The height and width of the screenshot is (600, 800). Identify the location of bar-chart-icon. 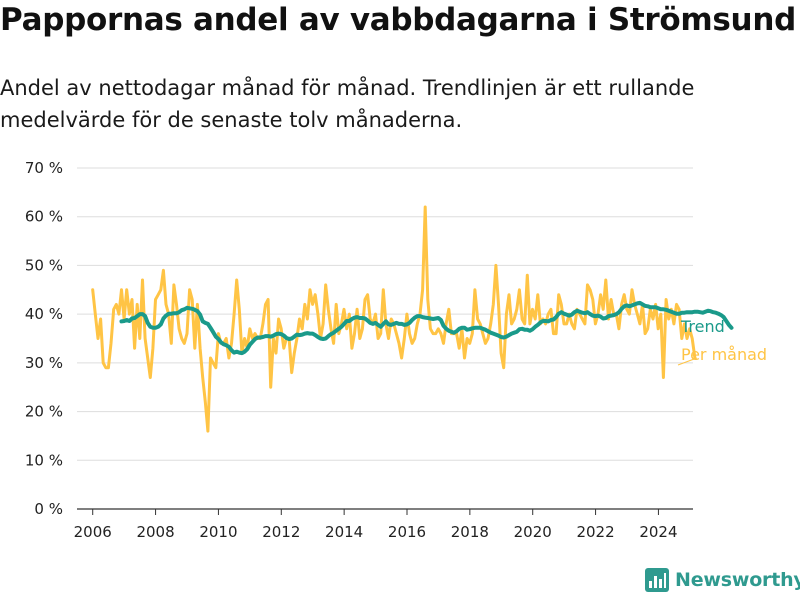
(657, 580).